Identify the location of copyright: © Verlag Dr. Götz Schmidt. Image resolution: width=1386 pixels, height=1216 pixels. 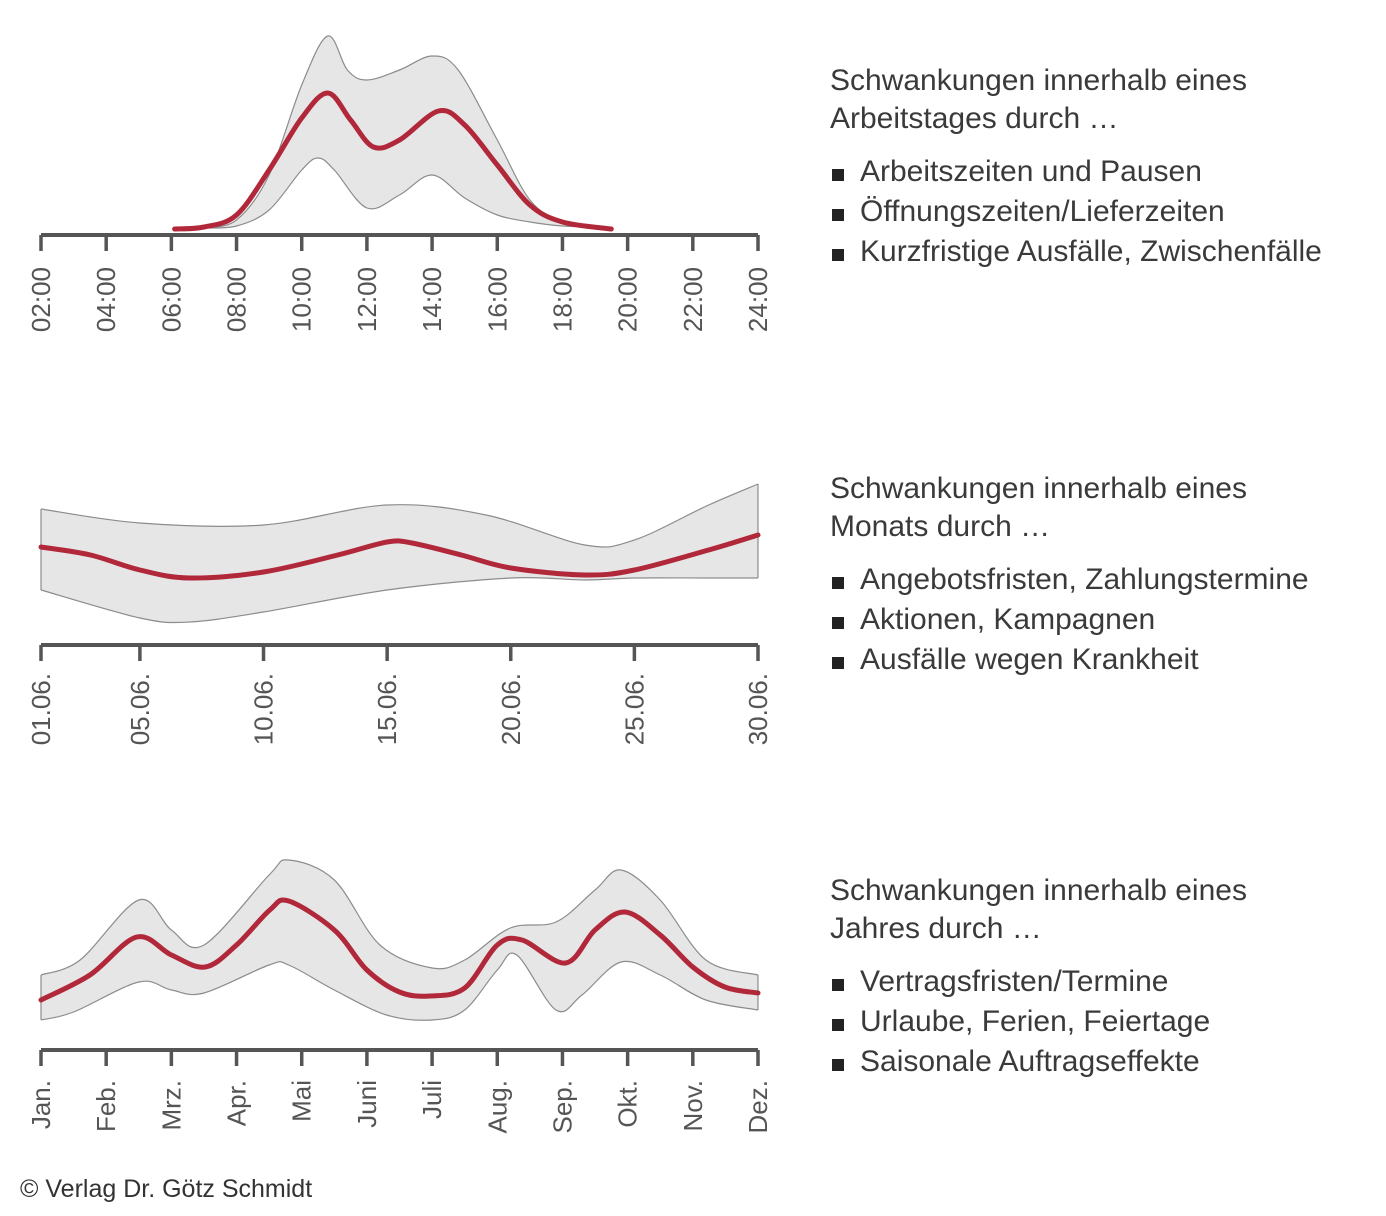
(166, 1189).